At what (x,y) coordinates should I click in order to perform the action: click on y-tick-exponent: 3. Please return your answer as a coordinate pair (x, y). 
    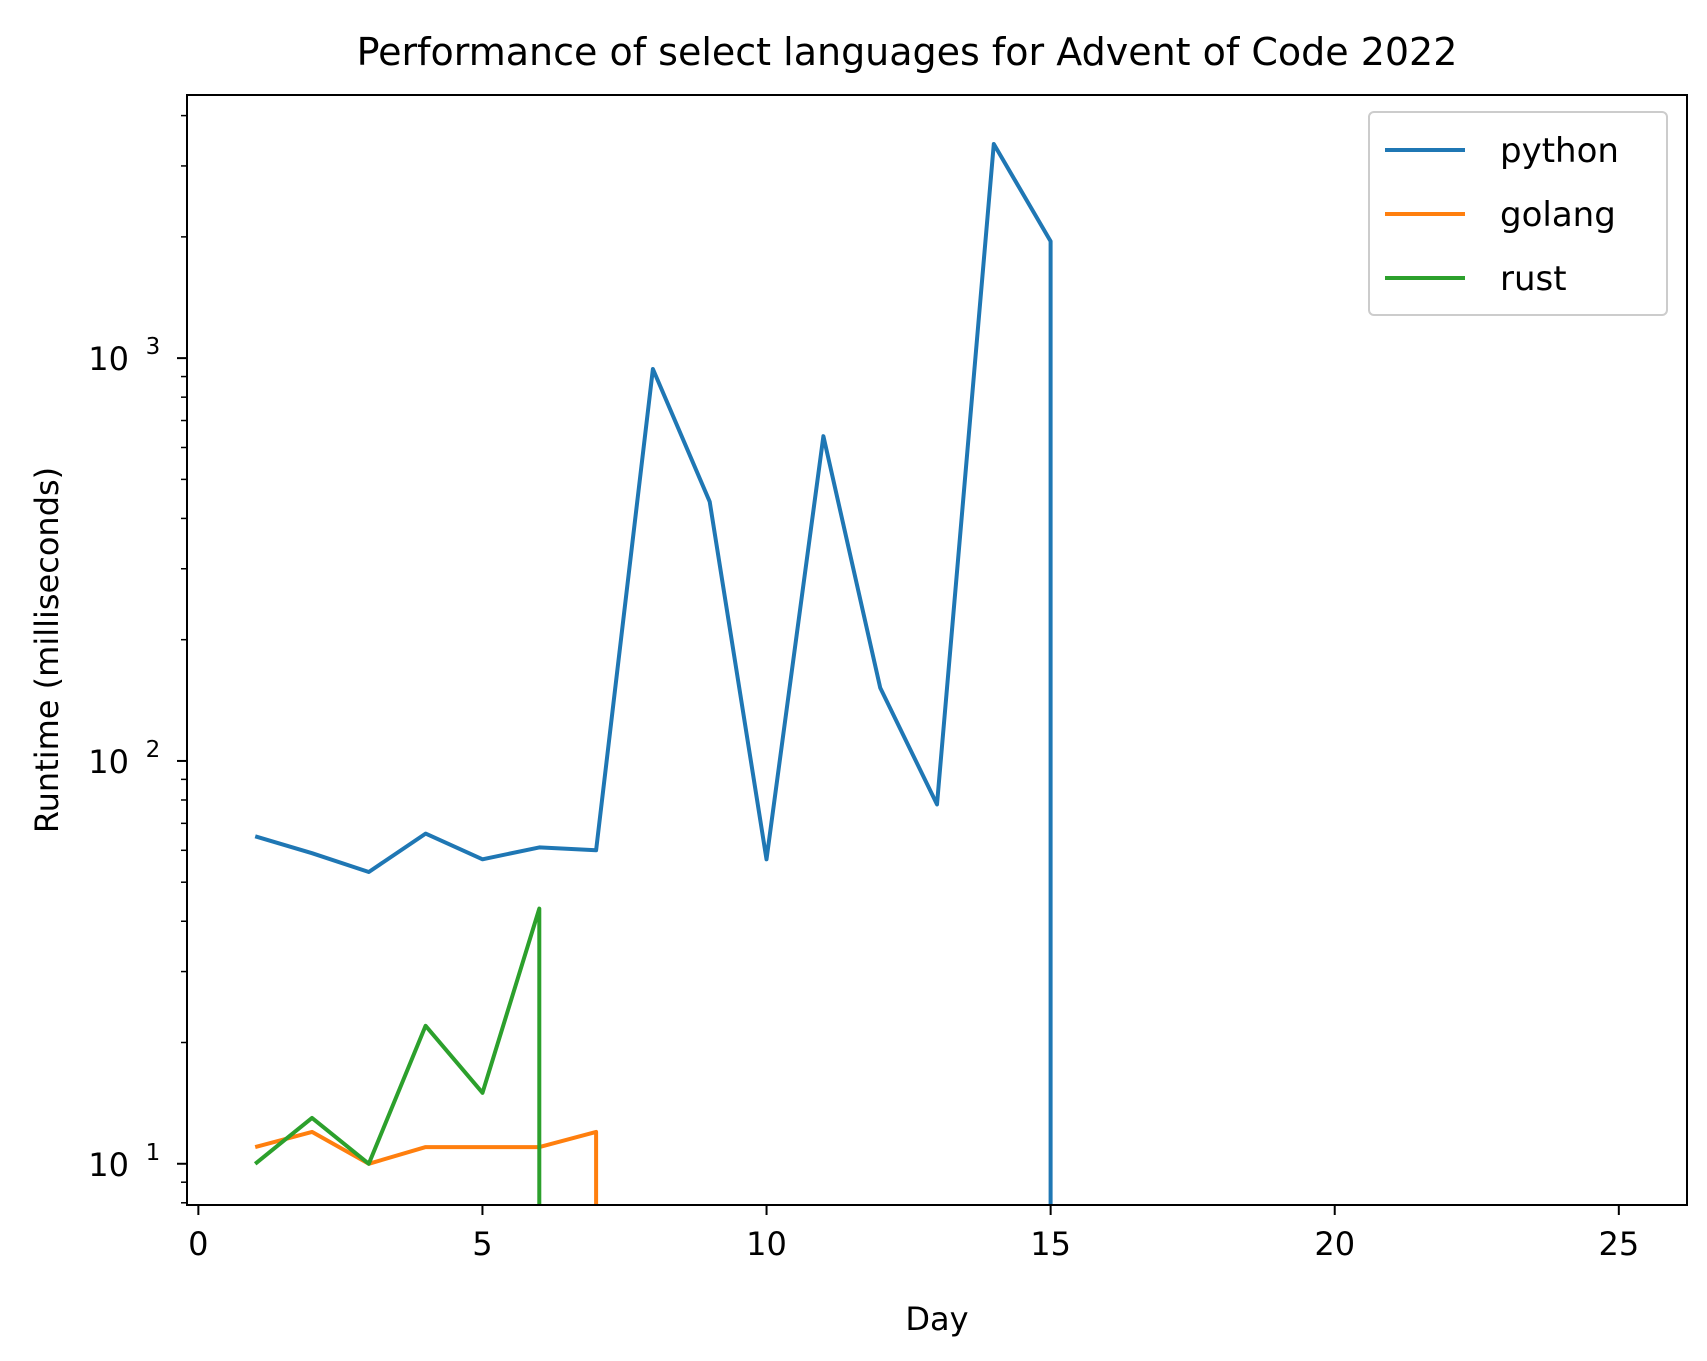
    Looking at the image, I should click on (153, 347).